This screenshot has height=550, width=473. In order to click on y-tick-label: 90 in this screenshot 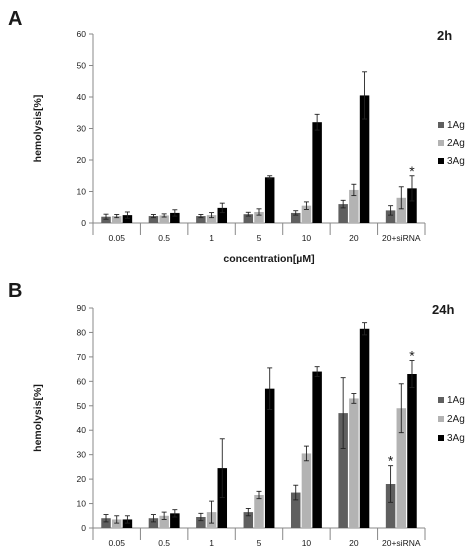, I will do `click(82, 308)`.